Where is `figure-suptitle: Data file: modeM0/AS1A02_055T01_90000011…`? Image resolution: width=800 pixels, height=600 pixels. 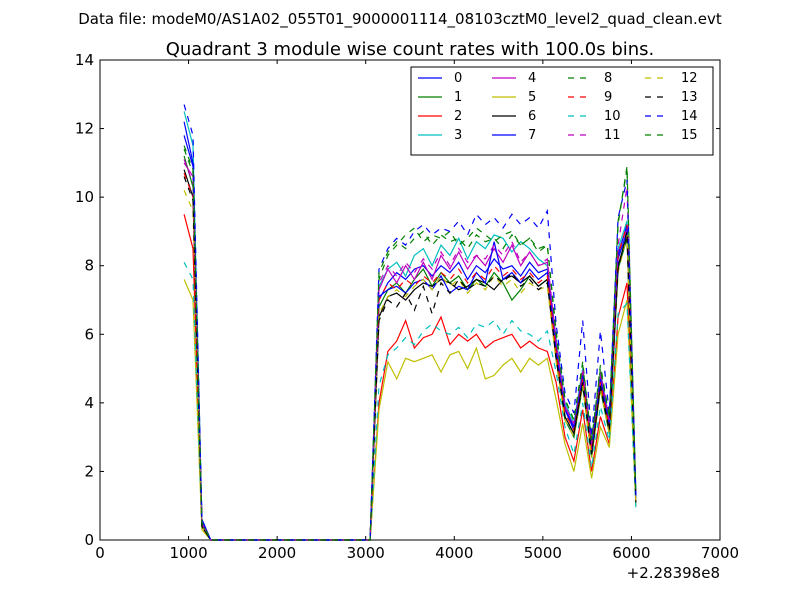
figure-suptitle: Data file: modeM0/AS1A02_055T01_90000011… is located at coordinates (400, 19).